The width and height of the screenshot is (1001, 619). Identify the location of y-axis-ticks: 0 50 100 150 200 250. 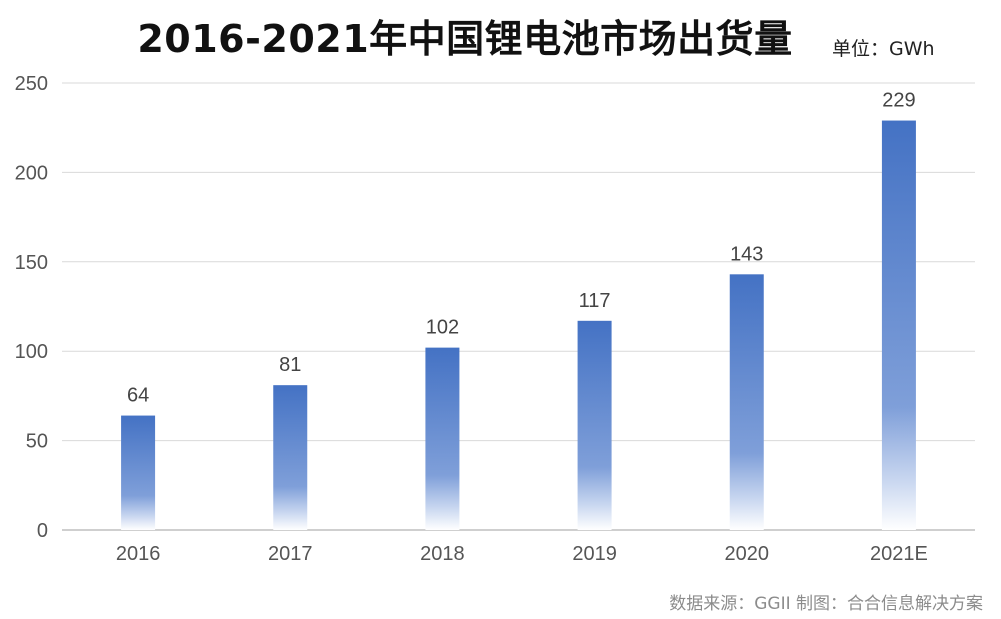
(31, 307).